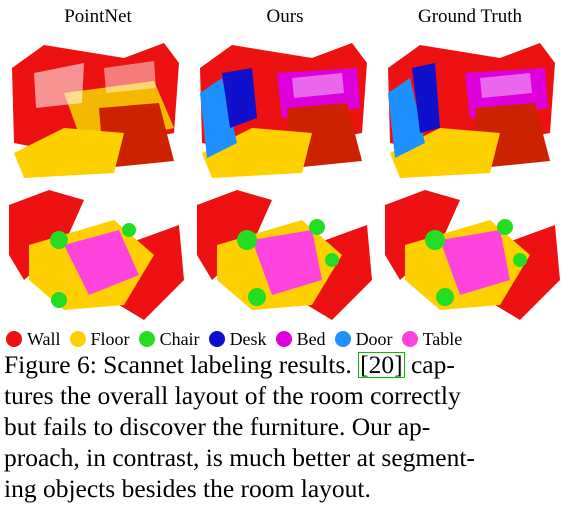 The height and width of the screenshot is (529, 587). Describe the element at coordinates (96, 255) in the screenshot. I see `scene2-pointnet` at that location.